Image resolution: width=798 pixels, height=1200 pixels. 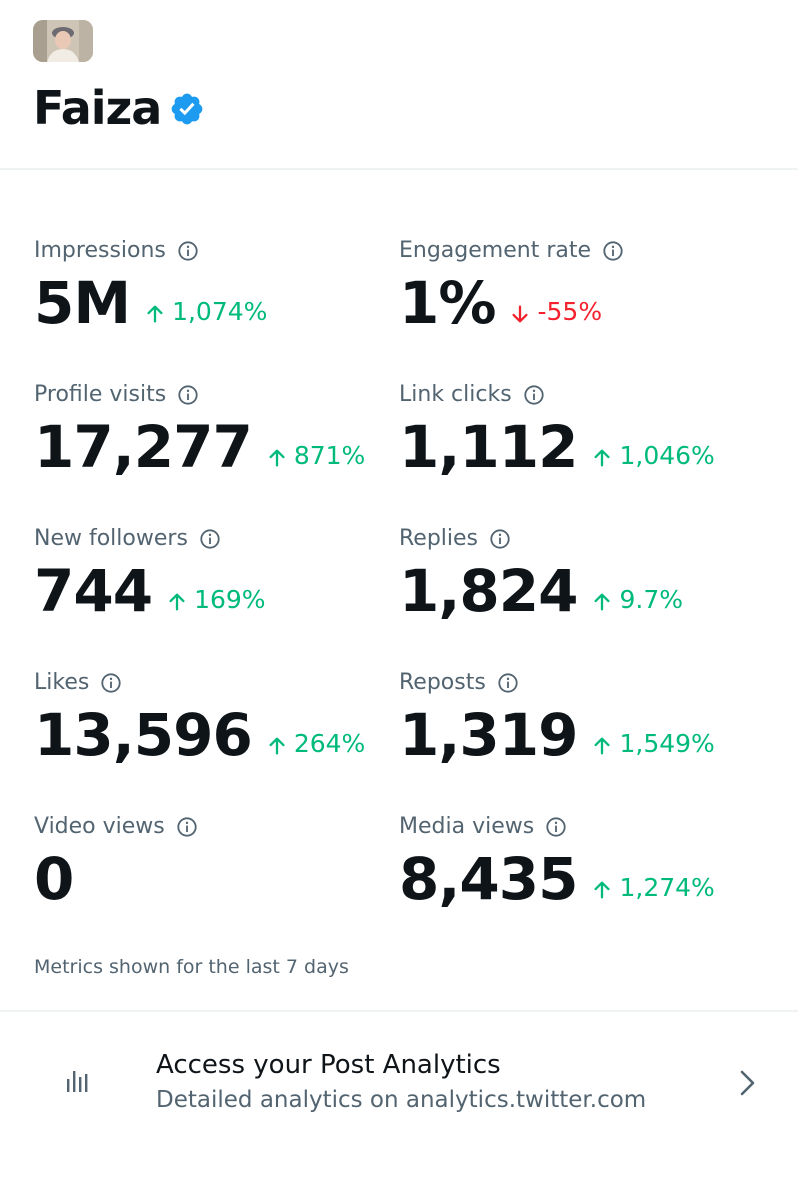 I want to click on promo-title: Access your Post Analytics, so click(x=328, y=1065).